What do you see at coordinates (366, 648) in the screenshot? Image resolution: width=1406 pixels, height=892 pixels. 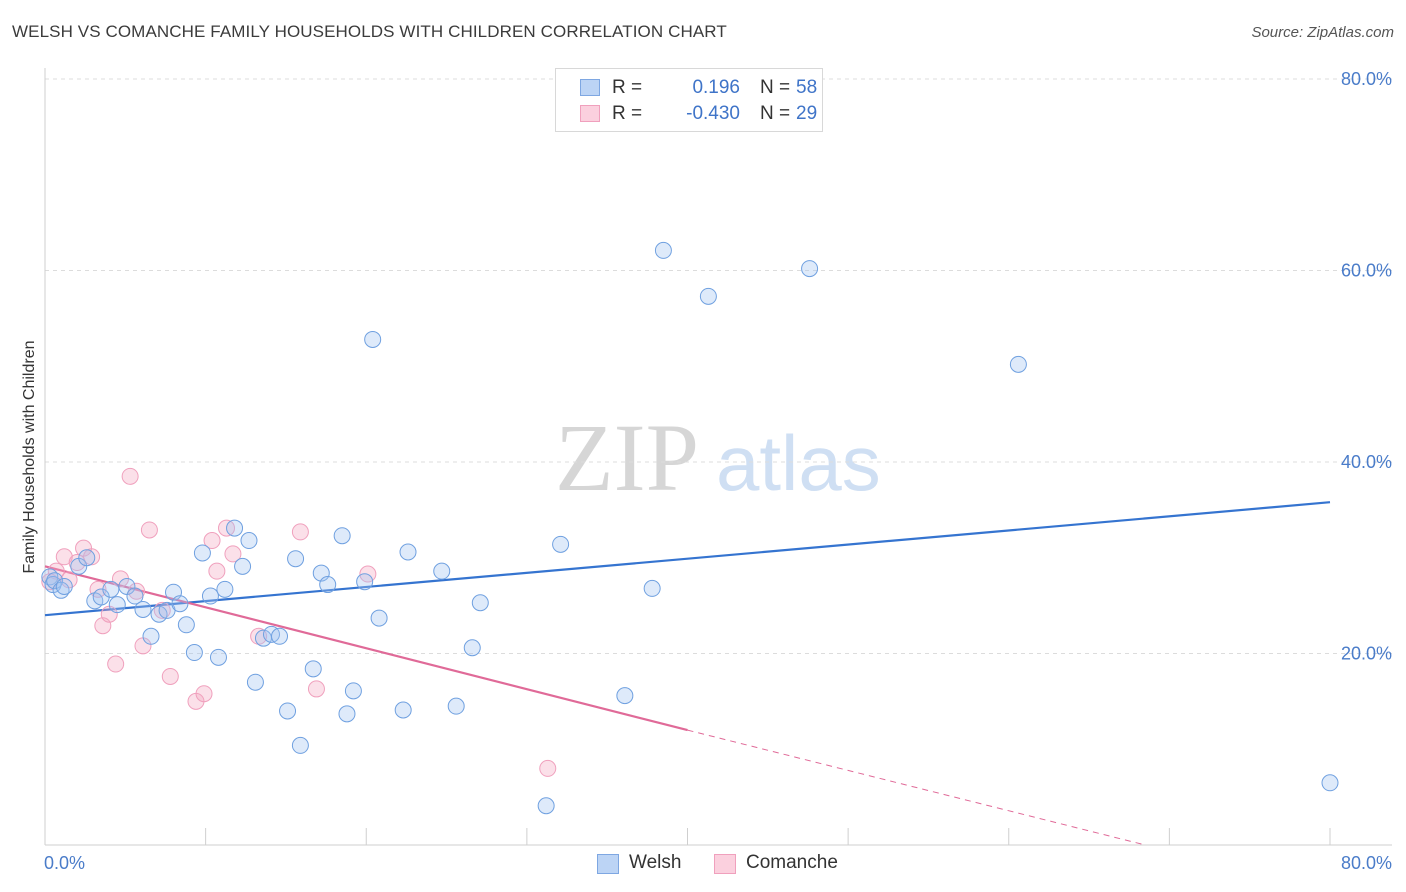 I see `comanche-trend-line` at bounding box center [366, 648].